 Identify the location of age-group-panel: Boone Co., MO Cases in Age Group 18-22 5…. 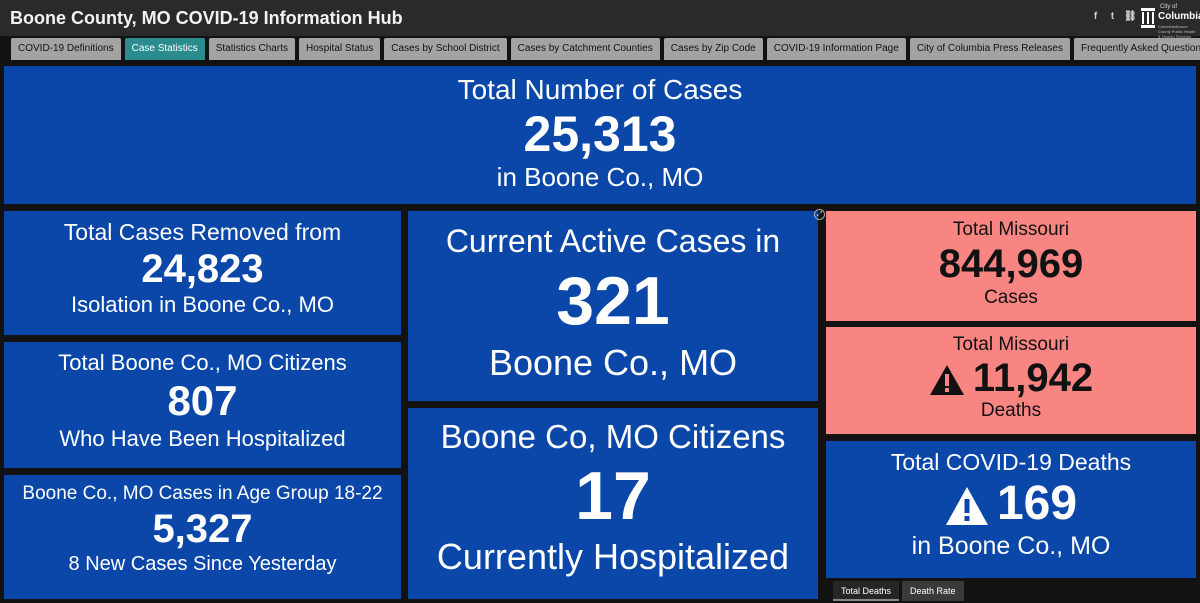
(202, 537).